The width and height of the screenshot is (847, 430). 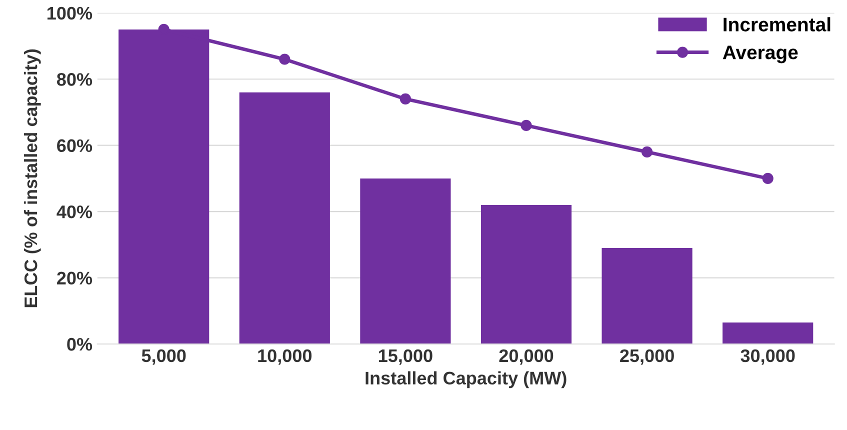 I want to click on x-tick-label: 5,000, so click(x=164, y=357).